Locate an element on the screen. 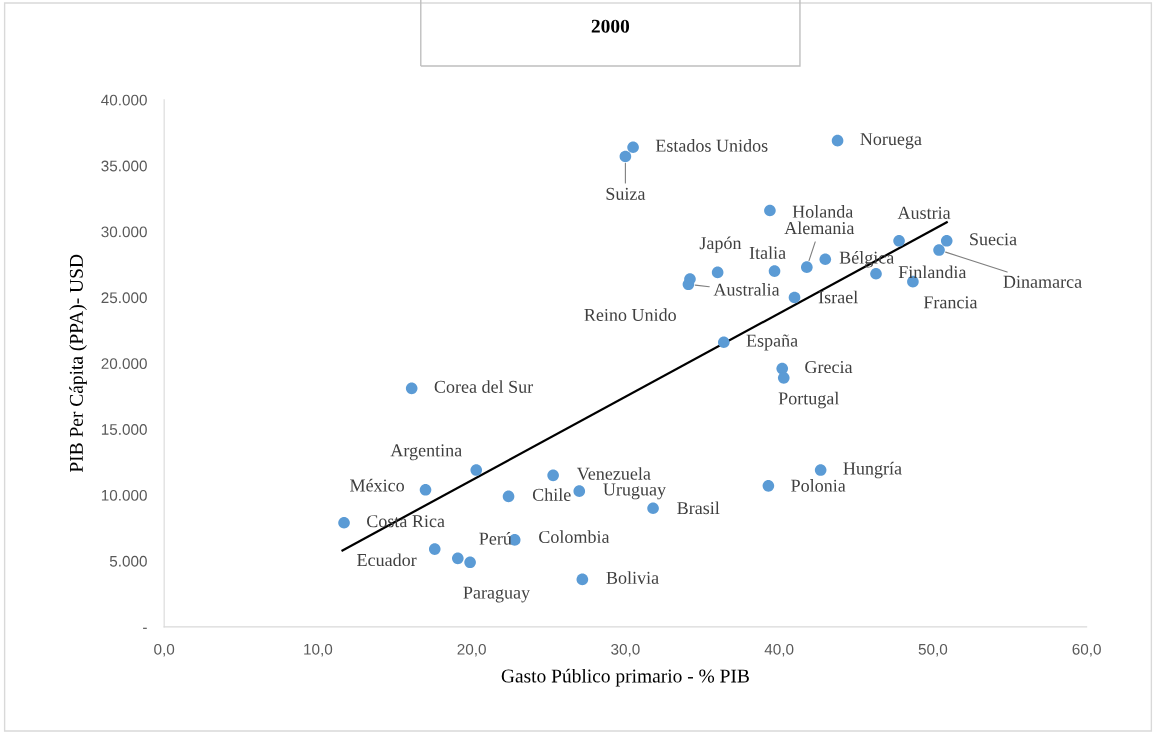 This screenshot has width=1156, height=734. annotation: Australia is located at coordinates (746, 289).